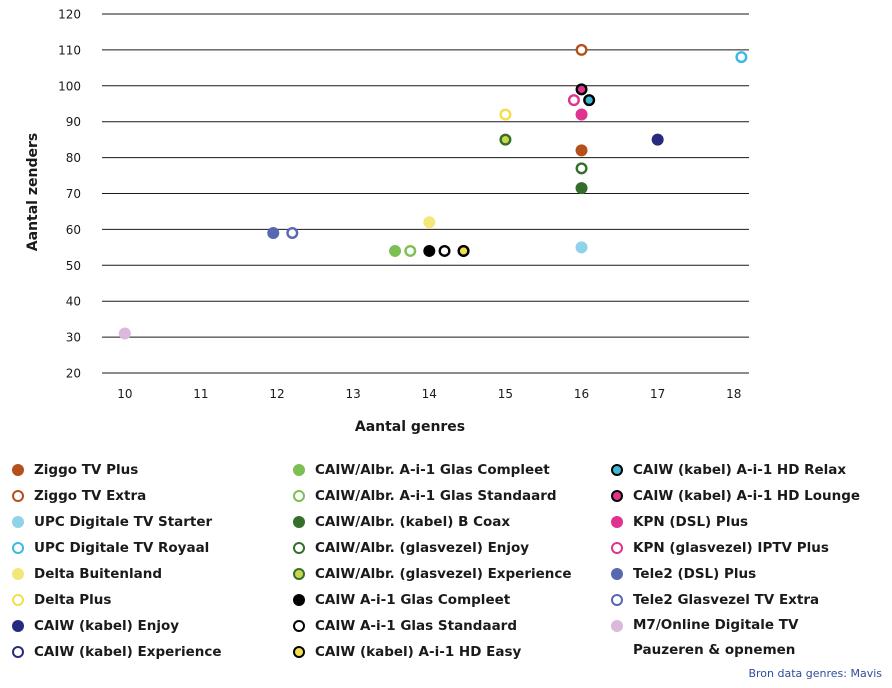  What do you see at coordinates (416, 626) in the screenshot?
I see `legend-label: CAIW A-i-1 Glas Standaard` at bounding box center [416, 626].